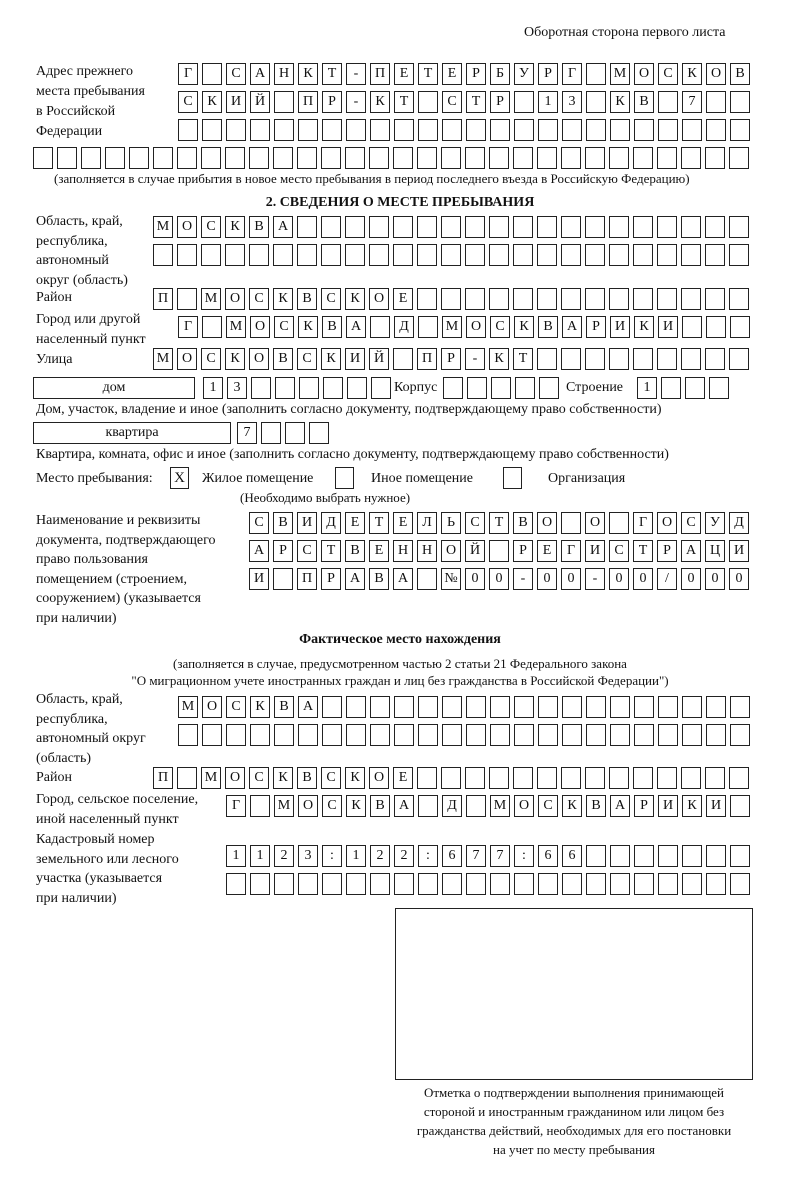  Describe the element at coordinates (379, 551) in the screenshot. I see `char-cell: Е` at that location.